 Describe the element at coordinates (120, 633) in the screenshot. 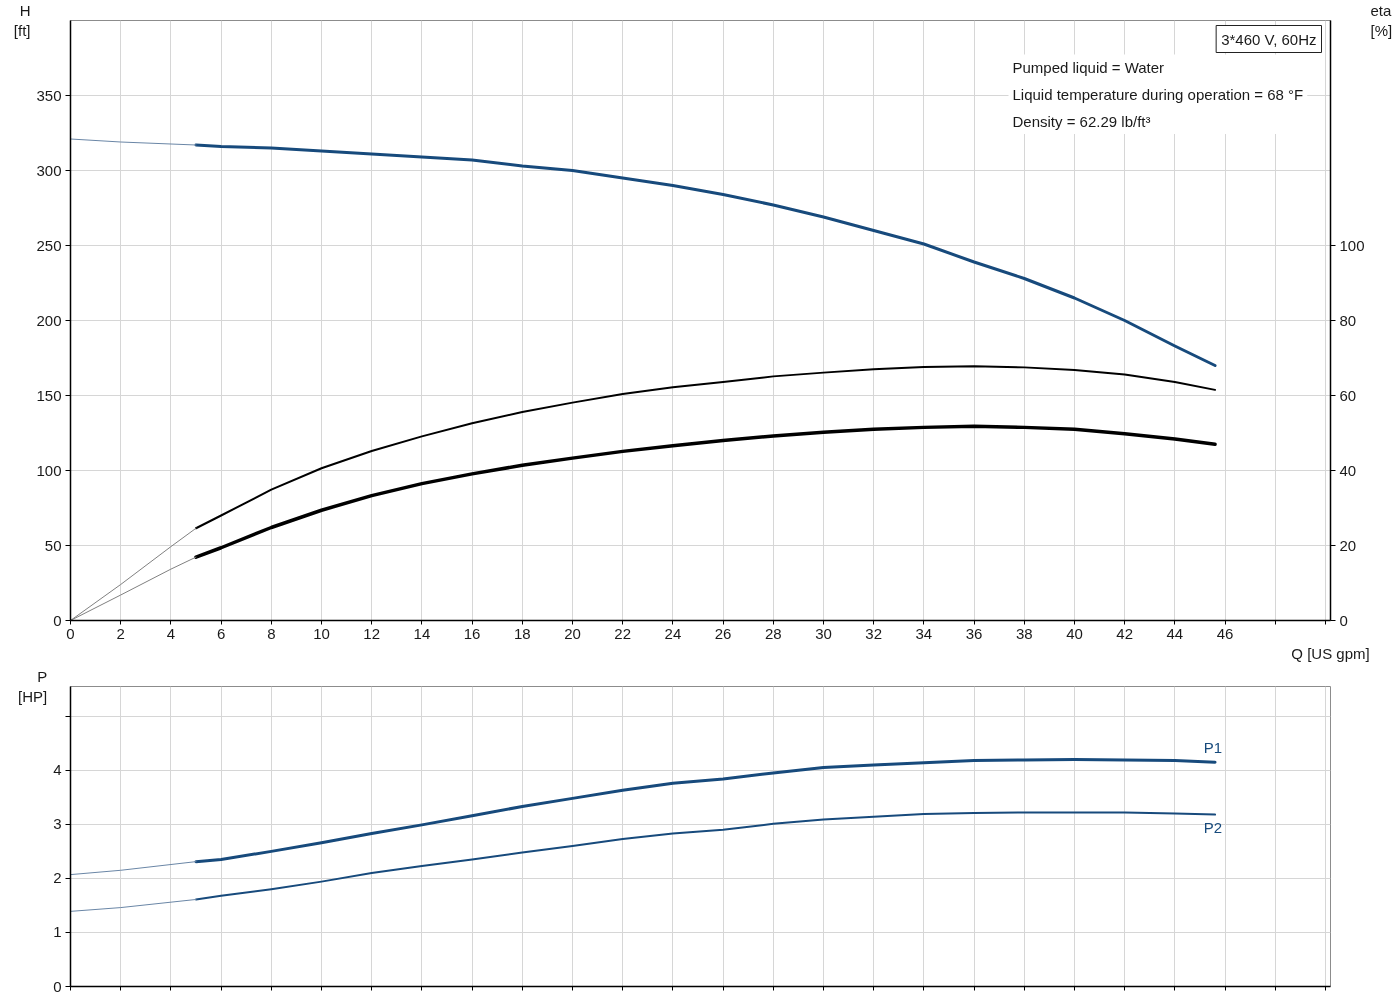

I see `x-tick-label: 2` at that location.